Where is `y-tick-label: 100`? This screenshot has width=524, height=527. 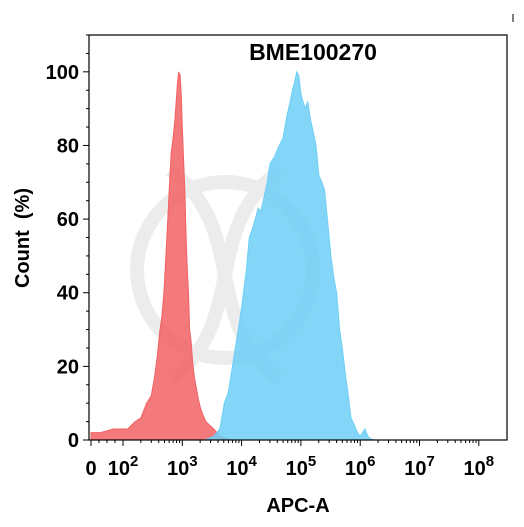
y-tick-label: 100 is located at coordinates (62, 73).